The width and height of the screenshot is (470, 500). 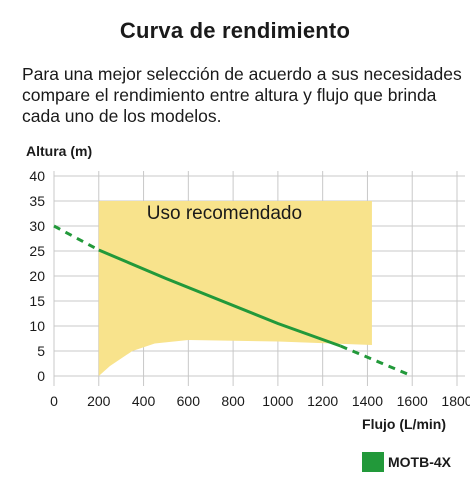 What do you see at coordinates (37, 276) in the screenshot?
I see `y-tick-label: 20` at bounding box center [37, 276].